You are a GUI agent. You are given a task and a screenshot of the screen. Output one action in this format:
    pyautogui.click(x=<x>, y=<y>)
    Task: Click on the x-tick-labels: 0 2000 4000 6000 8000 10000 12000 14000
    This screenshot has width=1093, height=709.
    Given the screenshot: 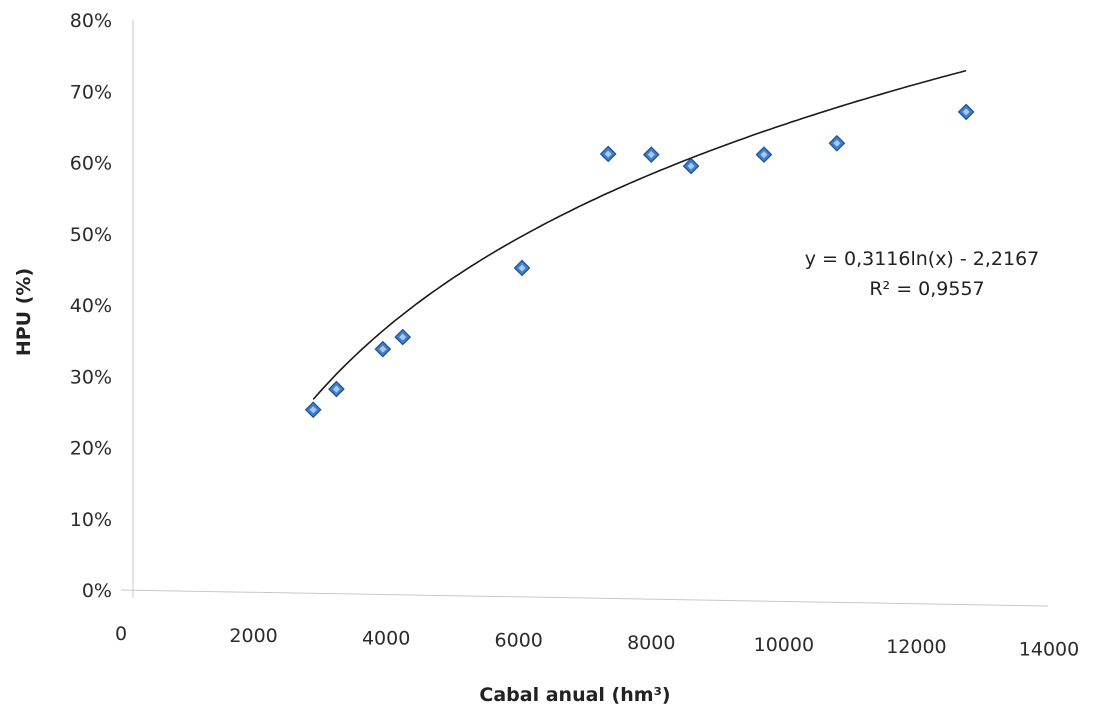 What is the action you would take?
    pyautogui.click(x=597, y=641)
    